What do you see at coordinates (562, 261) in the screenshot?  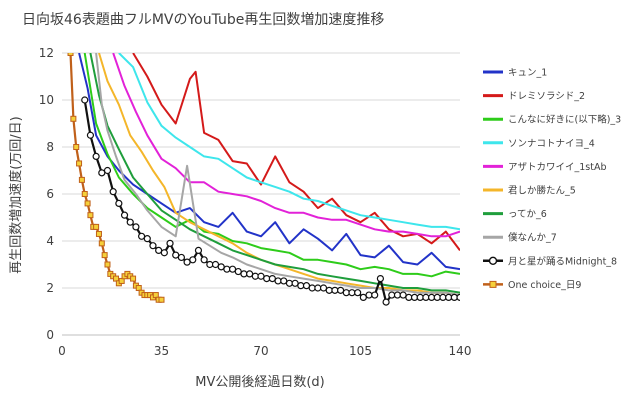 I see `legend-label: 月と星が踊るMidnight_8` at bounding box center [562, 261].